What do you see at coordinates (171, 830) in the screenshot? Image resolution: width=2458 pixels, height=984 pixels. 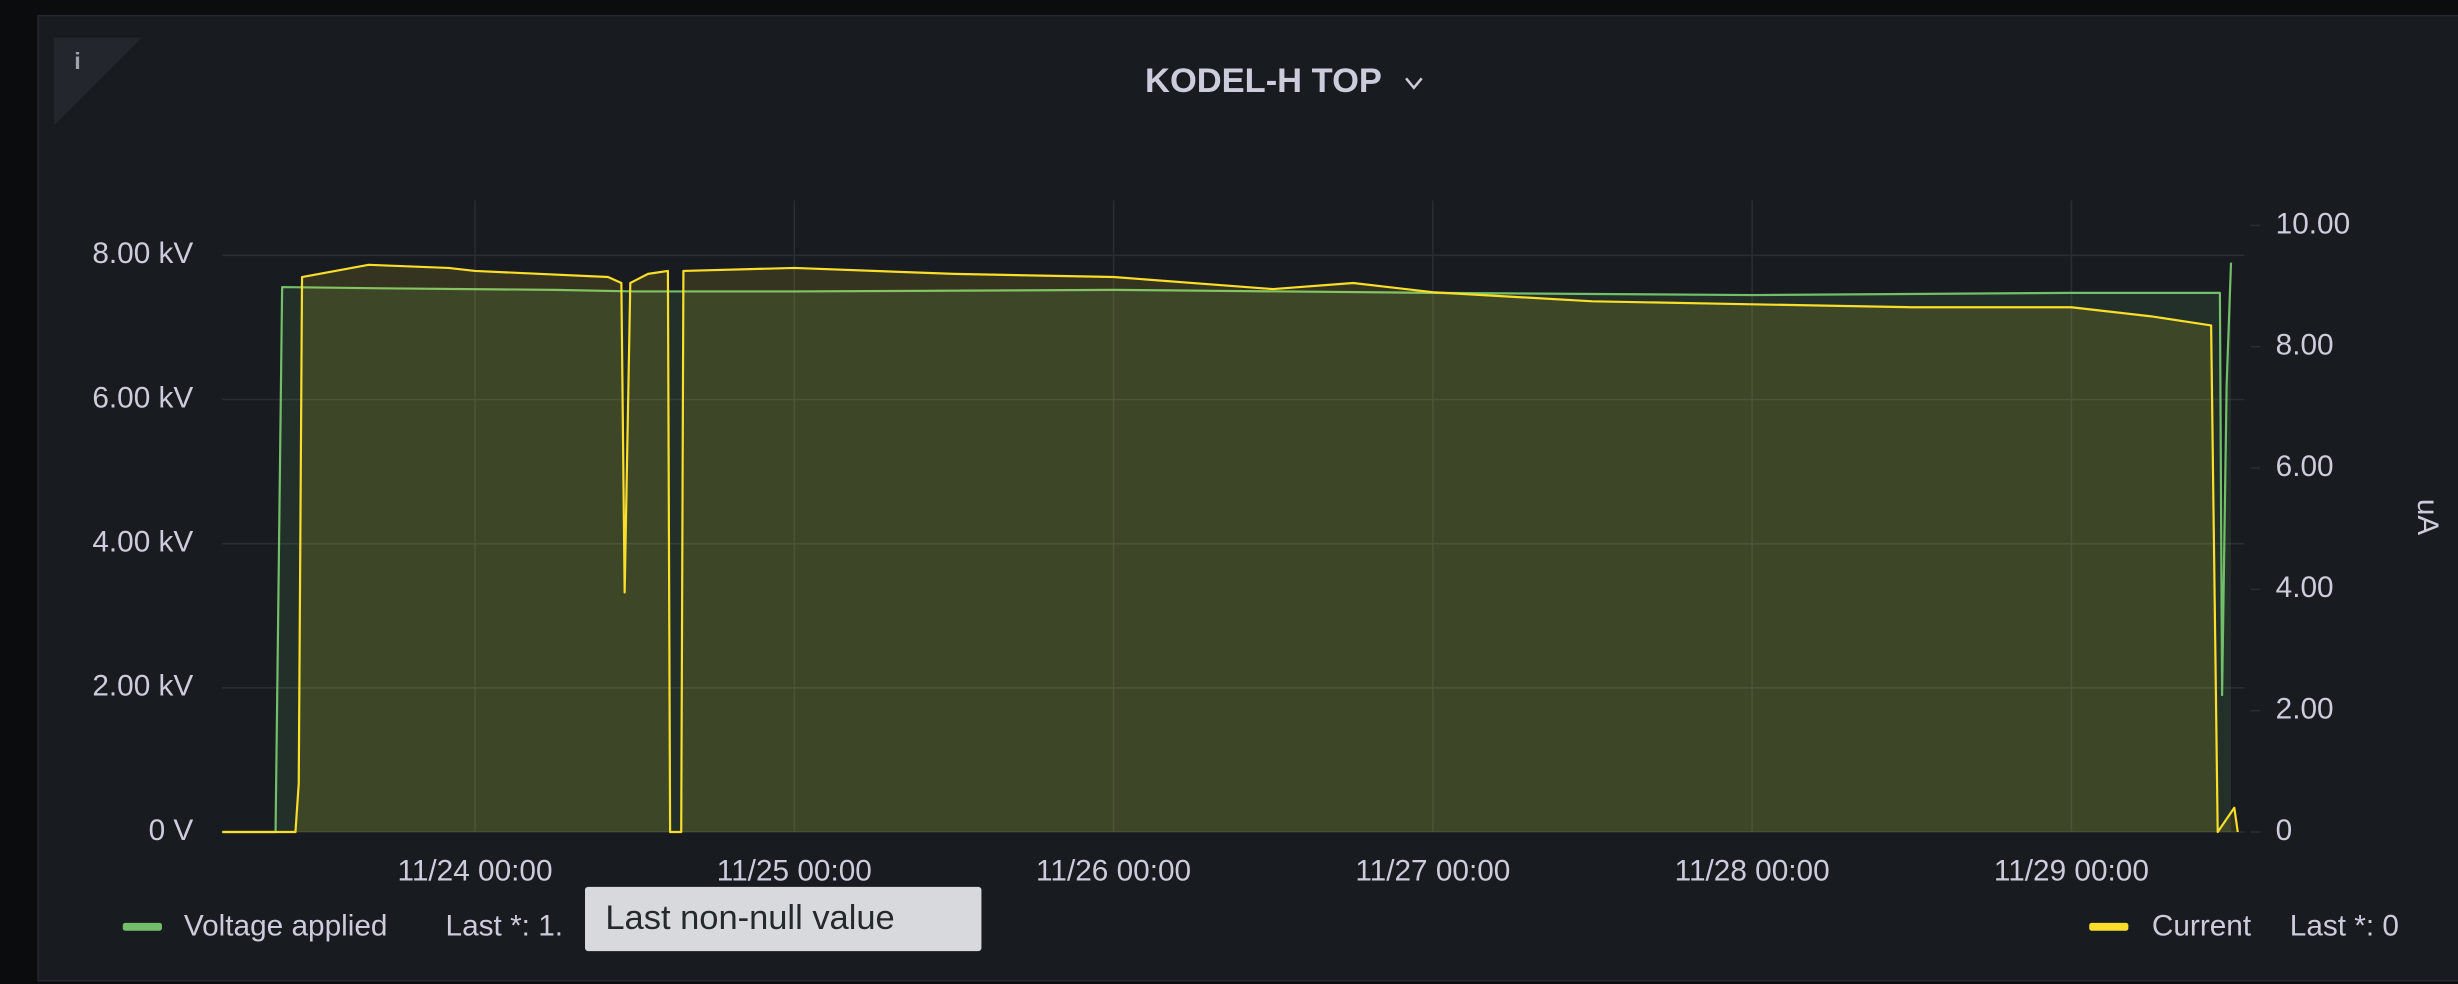 I see `y-tick-label: 0 V` at bounding box center [171, 830].